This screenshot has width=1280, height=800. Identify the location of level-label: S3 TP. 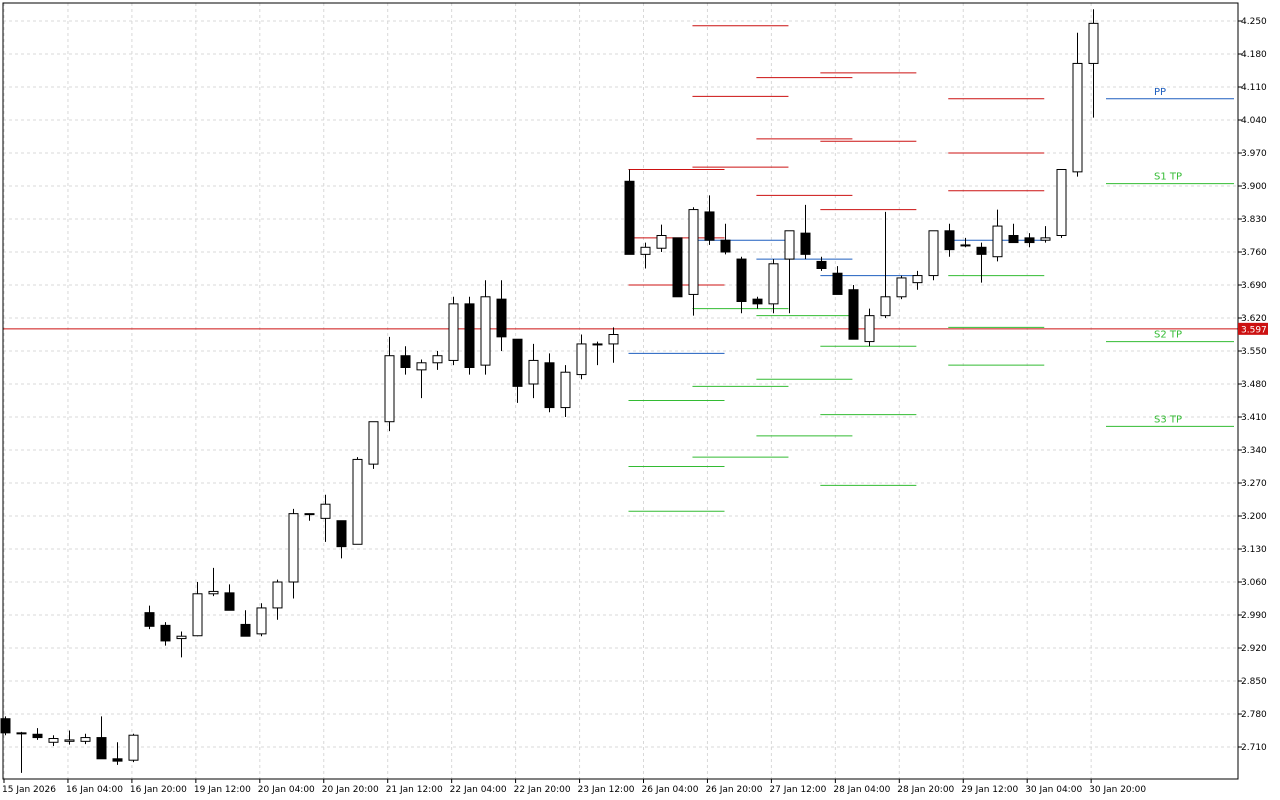
(1168, 419).